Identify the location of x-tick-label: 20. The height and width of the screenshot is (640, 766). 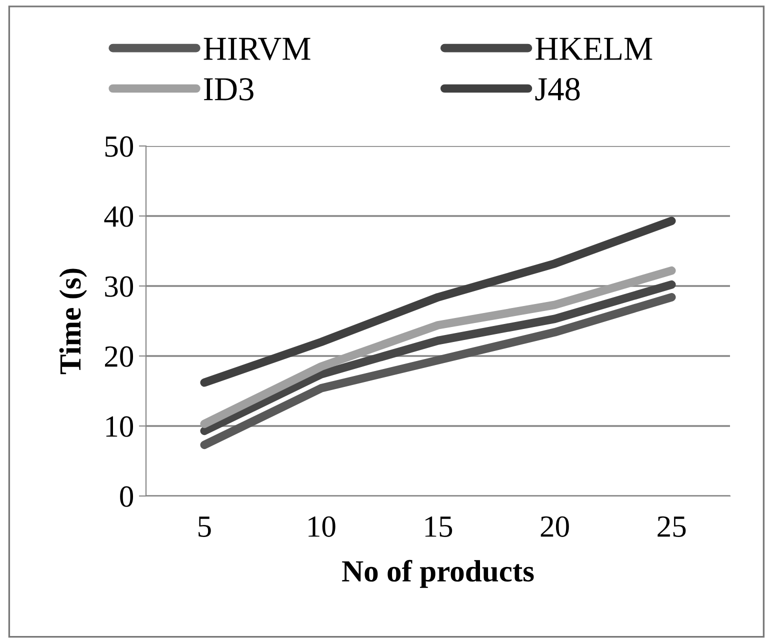
(554, 526).